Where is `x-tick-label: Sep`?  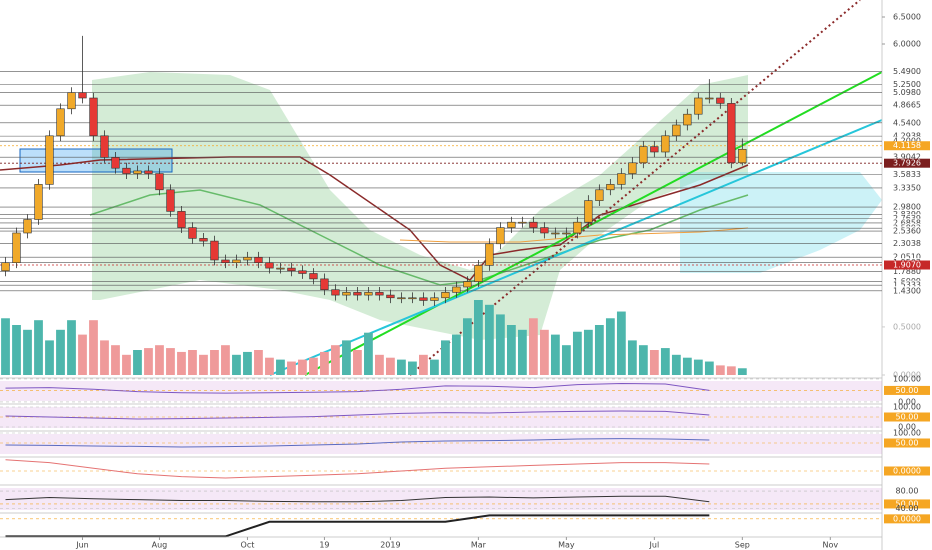 x-tick-label: Sep is located at coordinates (742, 545).